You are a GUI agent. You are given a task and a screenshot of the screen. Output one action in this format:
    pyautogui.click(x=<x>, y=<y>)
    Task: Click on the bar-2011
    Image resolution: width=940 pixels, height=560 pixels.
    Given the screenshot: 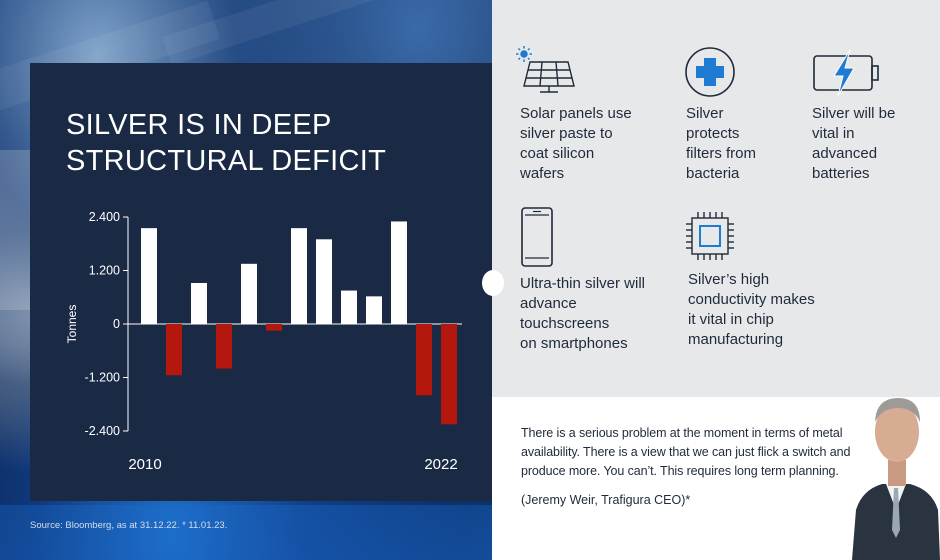 What is the action you would take?
    pyautogui.click(x=174, y=350)
    